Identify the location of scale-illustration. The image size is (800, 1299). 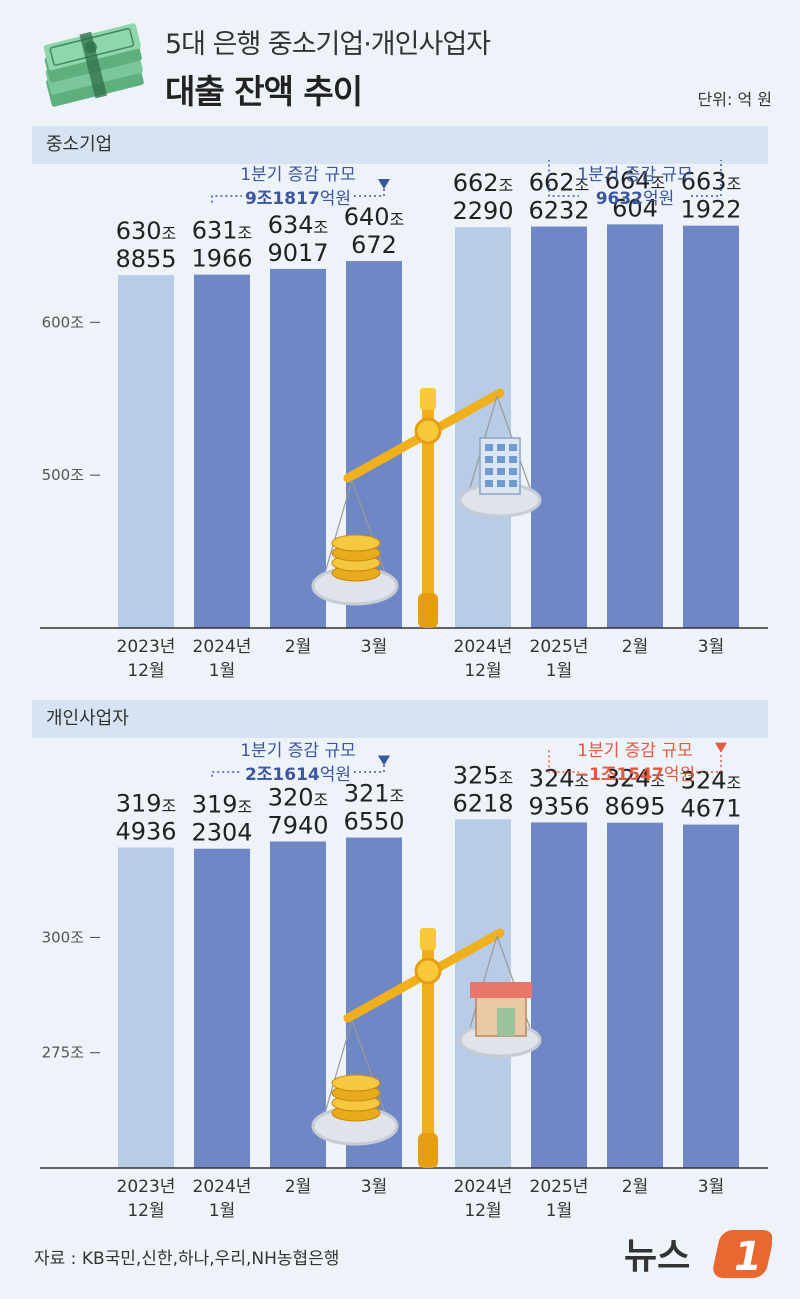
(426, 1048).